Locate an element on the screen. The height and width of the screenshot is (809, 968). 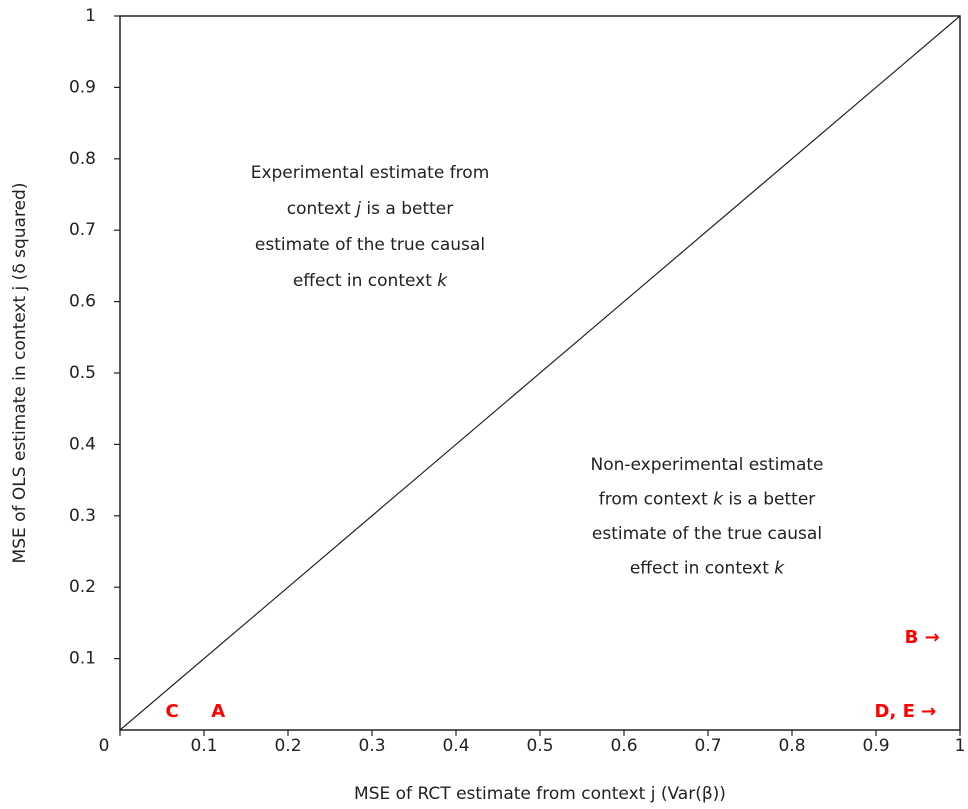
annotation-line: context j is a better is located at coordinates (370, 209).